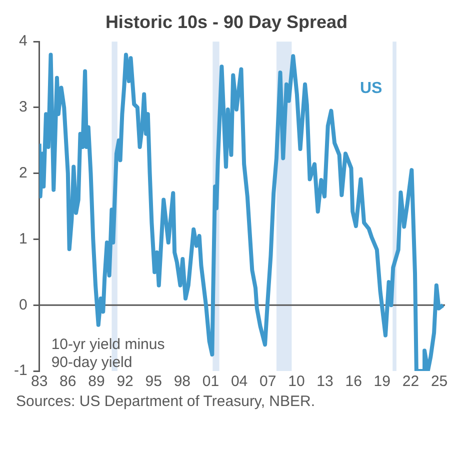  Describe the element at coordinates (23, 173) in the screenshot. I see `y-tick-label: 2` at that location.